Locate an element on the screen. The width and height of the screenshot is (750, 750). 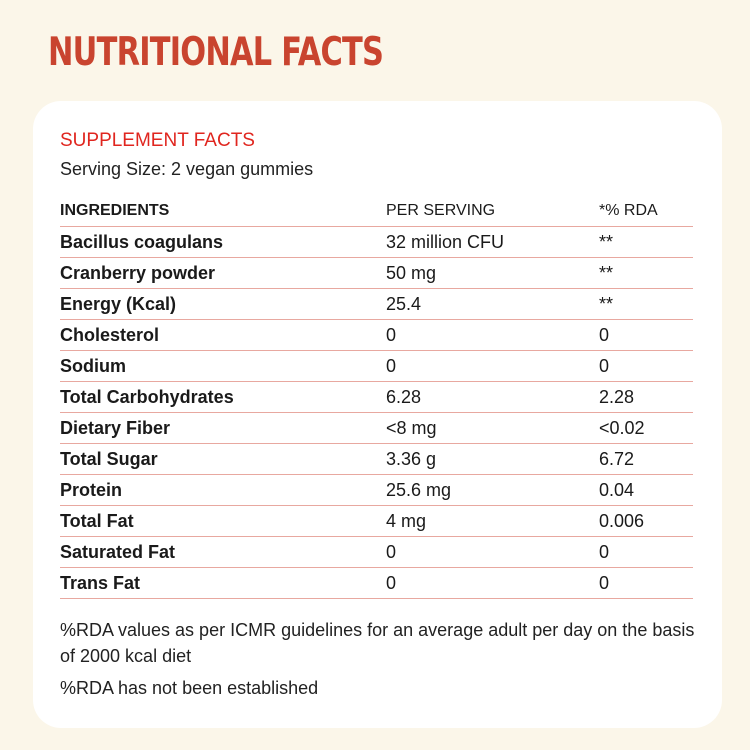
rda-value: 0.006 is located at coordinates (646, 521).